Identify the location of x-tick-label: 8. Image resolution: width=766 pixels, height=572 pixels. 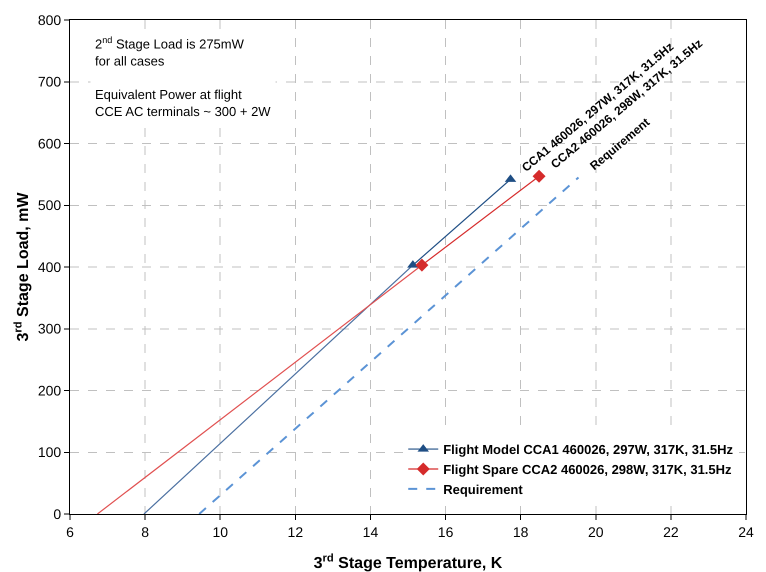
(145, 532).